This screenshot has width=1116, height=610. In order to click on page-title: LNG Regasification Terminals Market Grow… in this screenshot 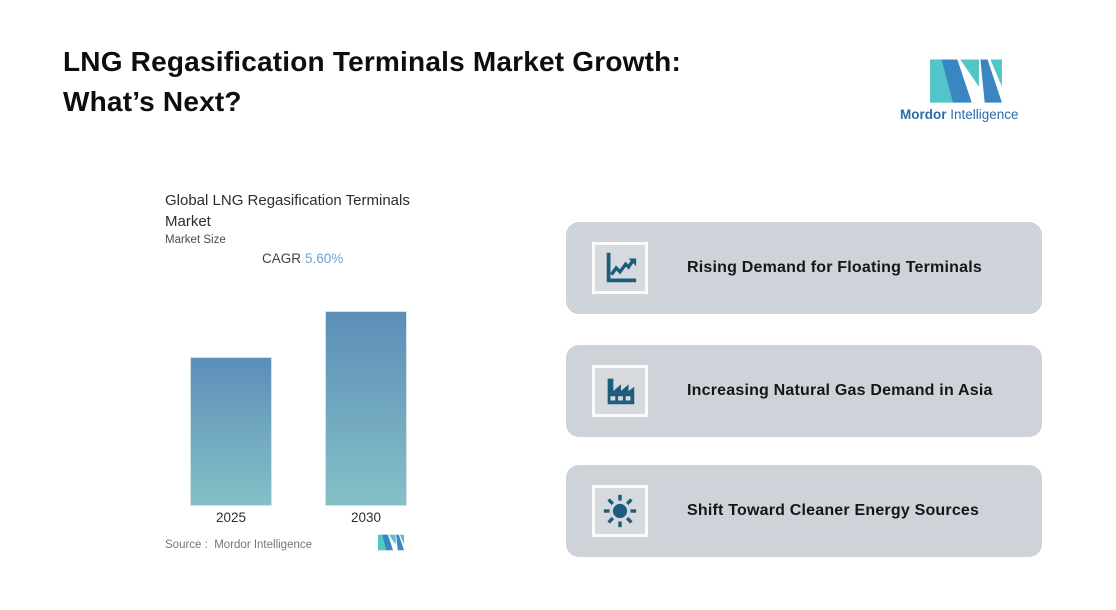, I will do `click(372, 82)`.